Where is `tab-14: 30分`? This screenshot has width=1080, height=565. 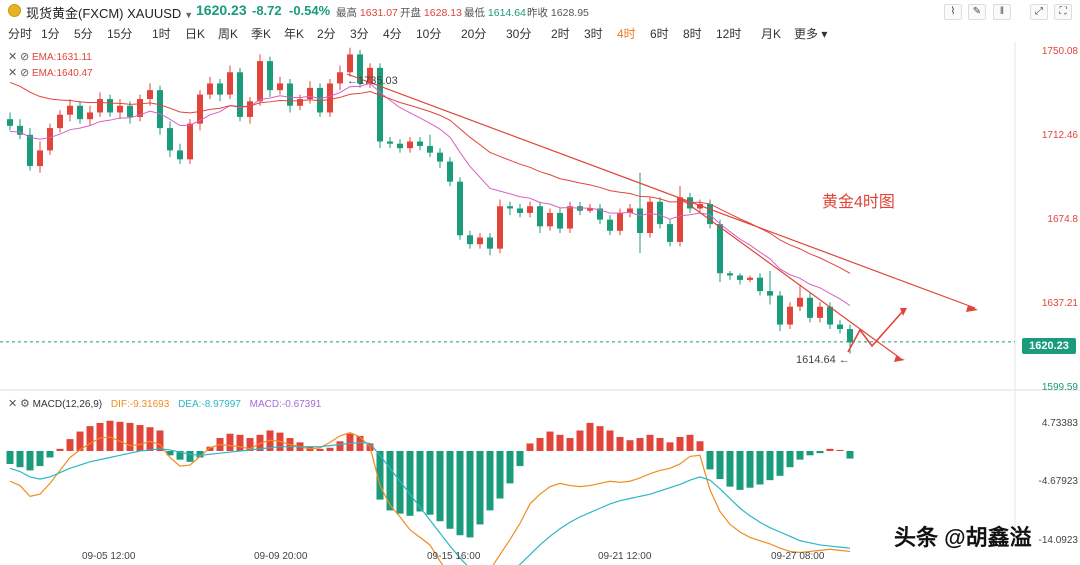
tab-14: 30分 is located at coordinates (519, 34).